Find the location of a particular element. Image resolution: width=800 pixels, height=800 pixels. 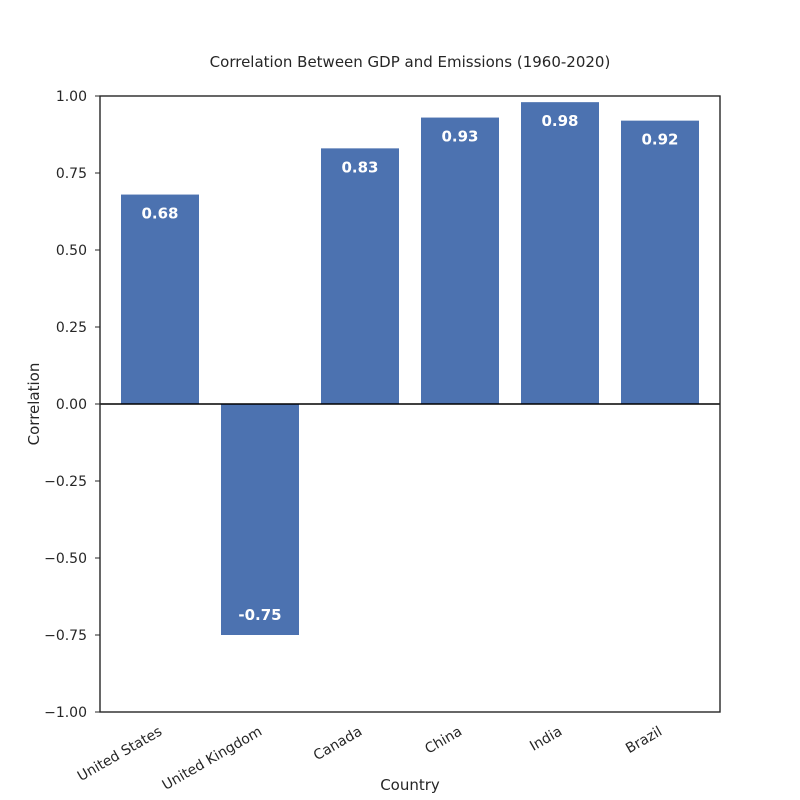

bar-china is located at coordinates (460, 260).